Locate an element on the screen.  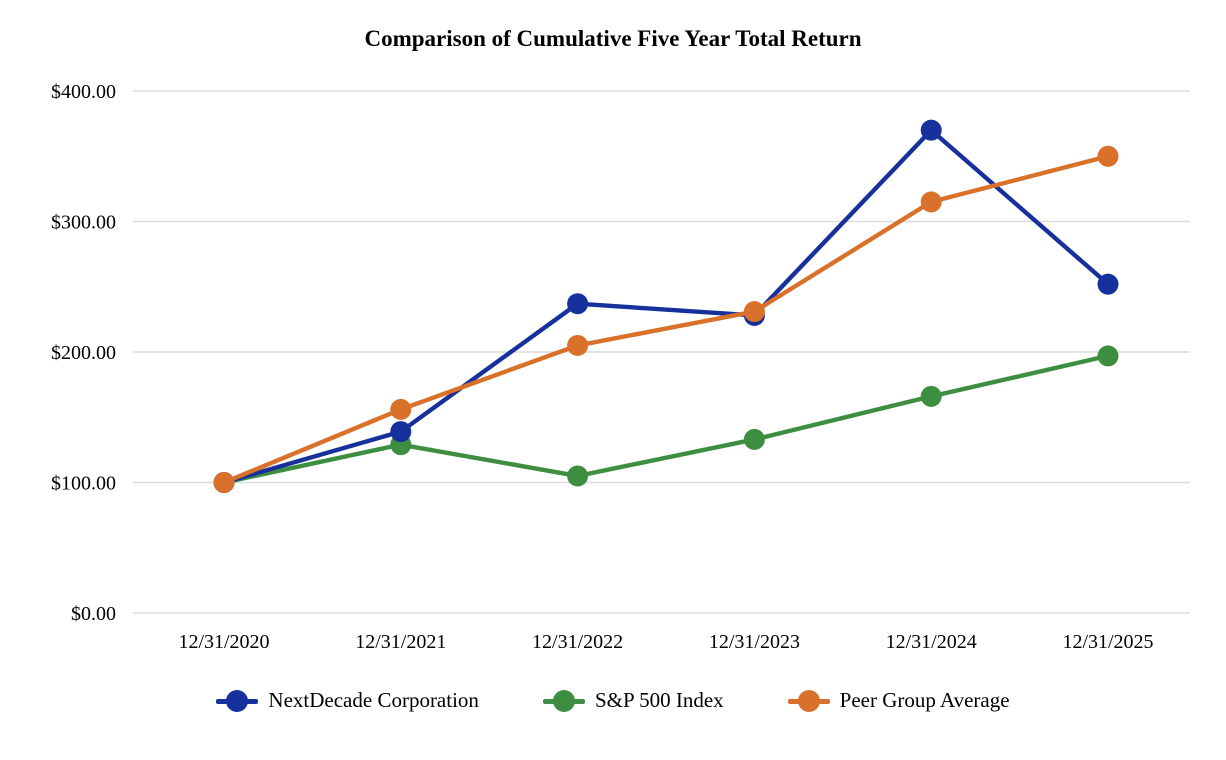
legend-item-sp-500-index: S&P 500 Index is located at coordinates (633, 700).